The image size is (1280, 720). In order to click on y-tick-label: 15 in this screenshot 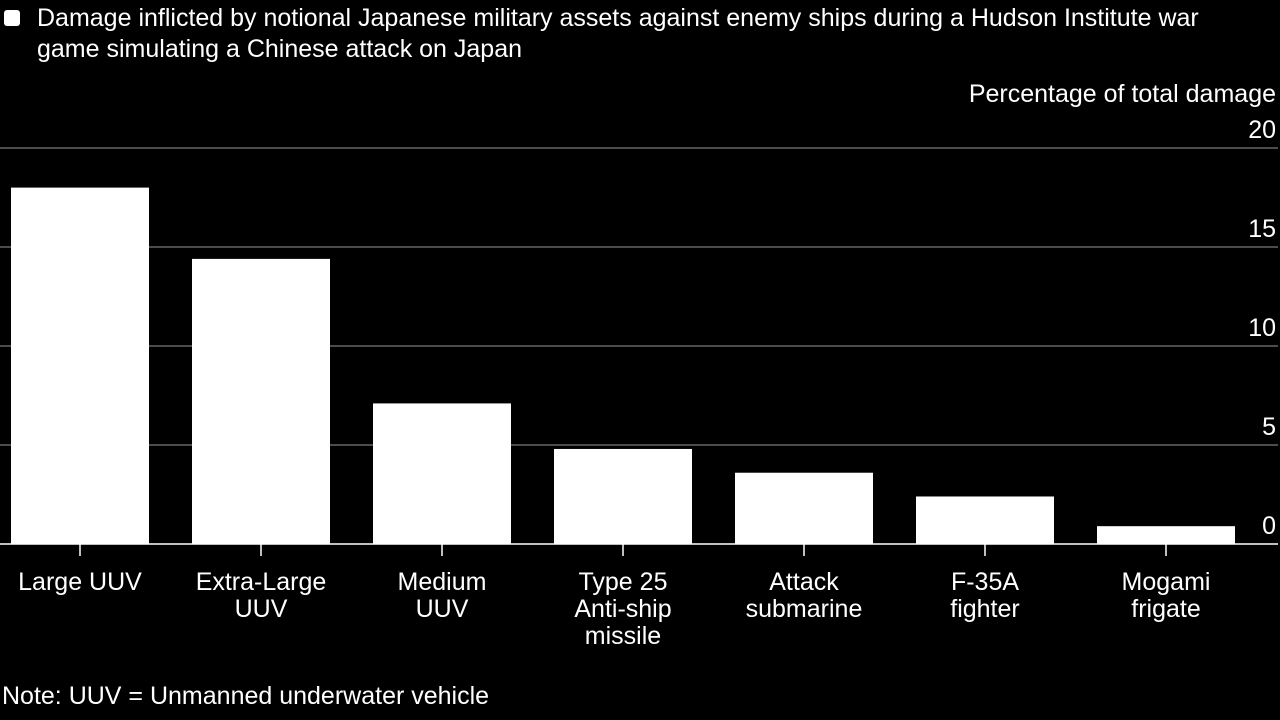, I will do `click(1262, 229)`.